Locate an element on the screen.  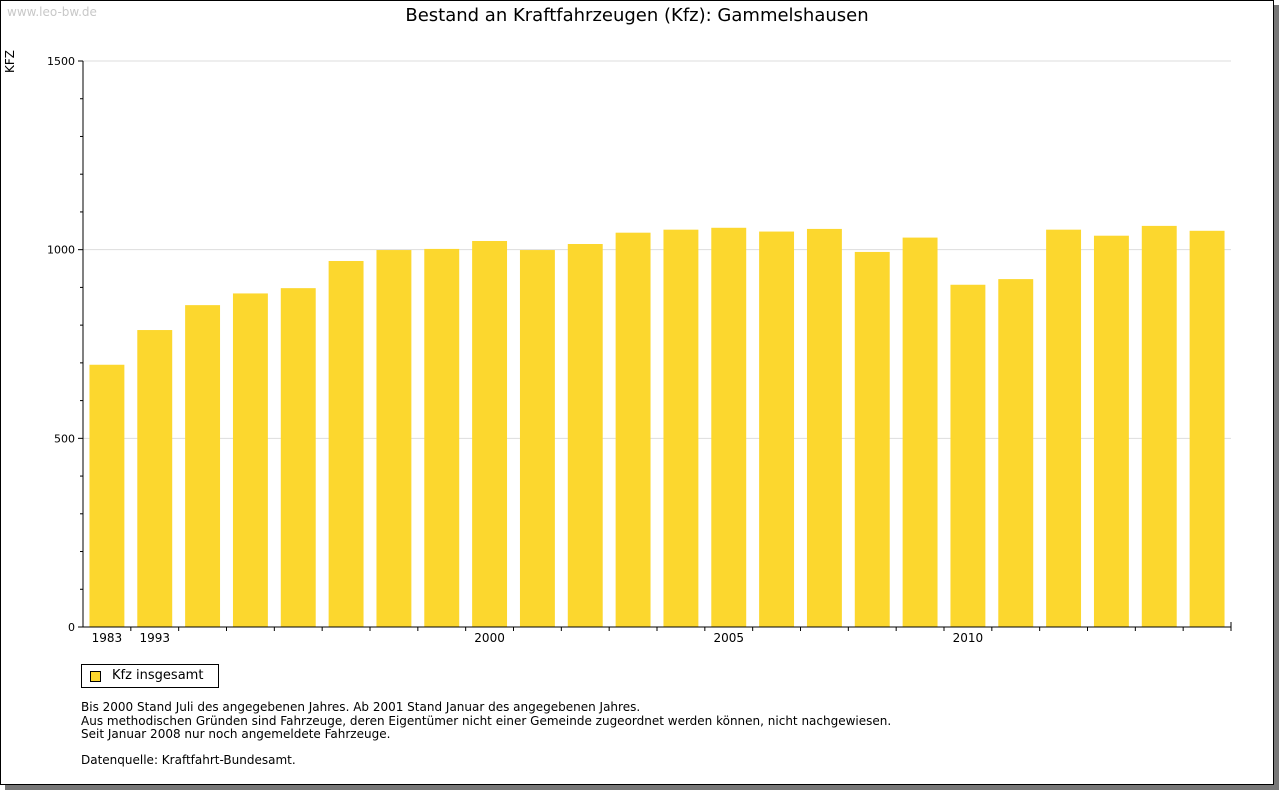
y-tick-label: 500 is located at coordinates (64, 438).